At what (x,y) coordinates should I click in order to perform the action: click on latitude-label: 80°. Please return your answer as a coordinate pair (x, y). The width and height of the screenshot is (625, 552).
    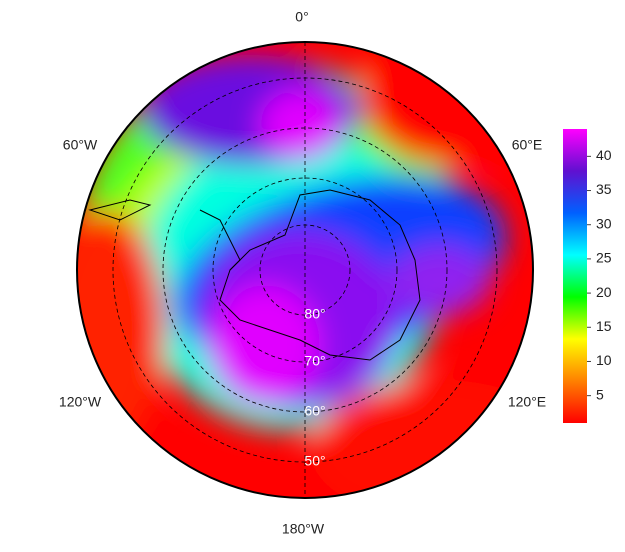
    Looking at the image, I should click on (314, 314).